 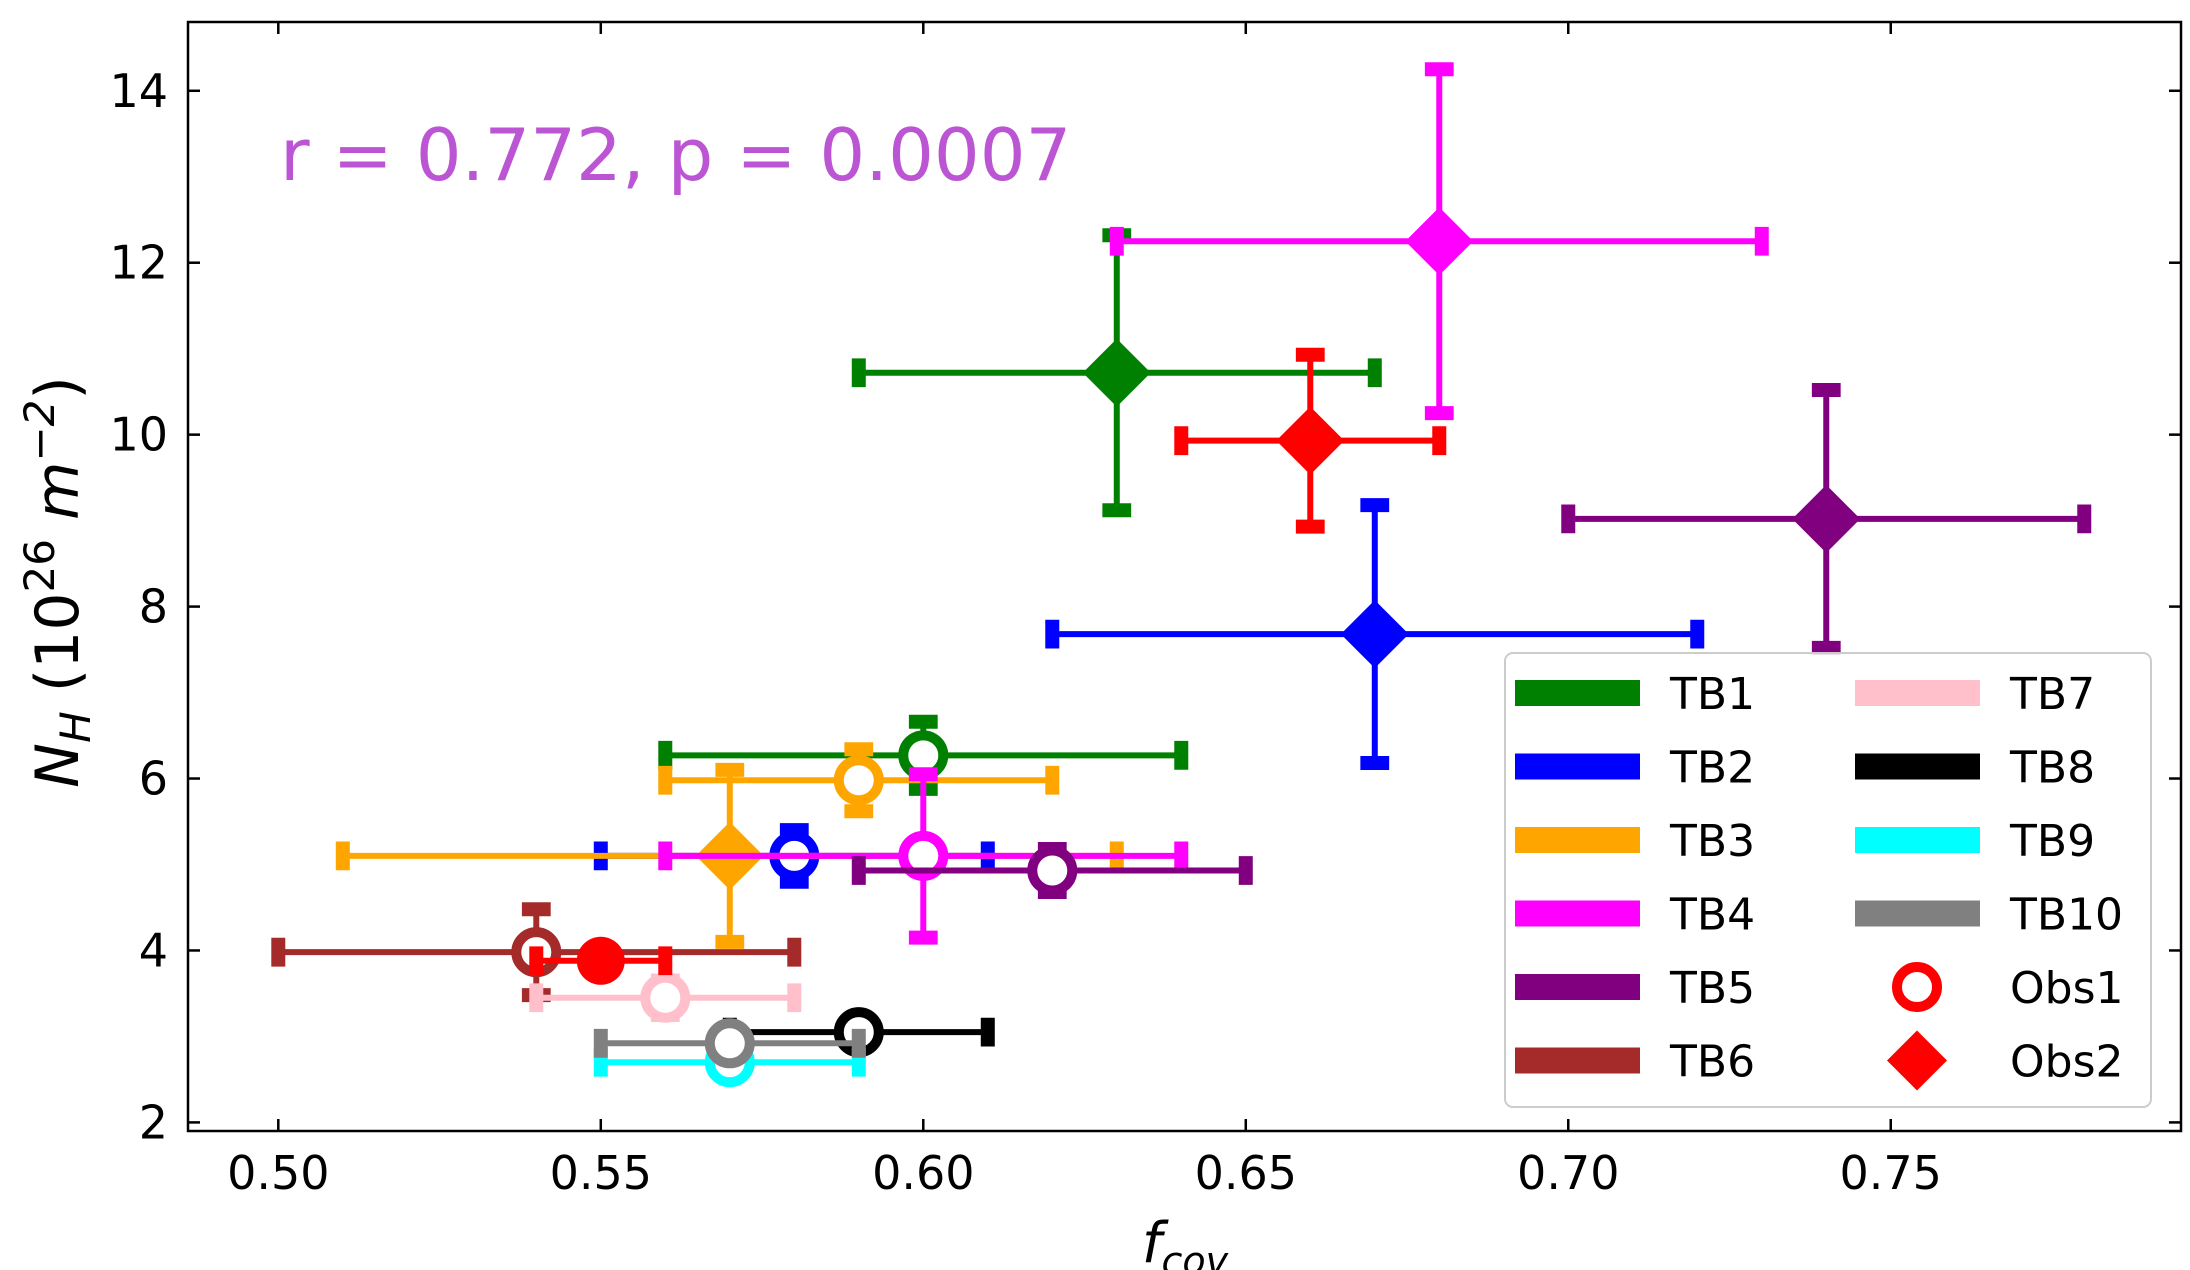 I want to click on point-tb4-obs2-marker, so click(x=1439, y=241).